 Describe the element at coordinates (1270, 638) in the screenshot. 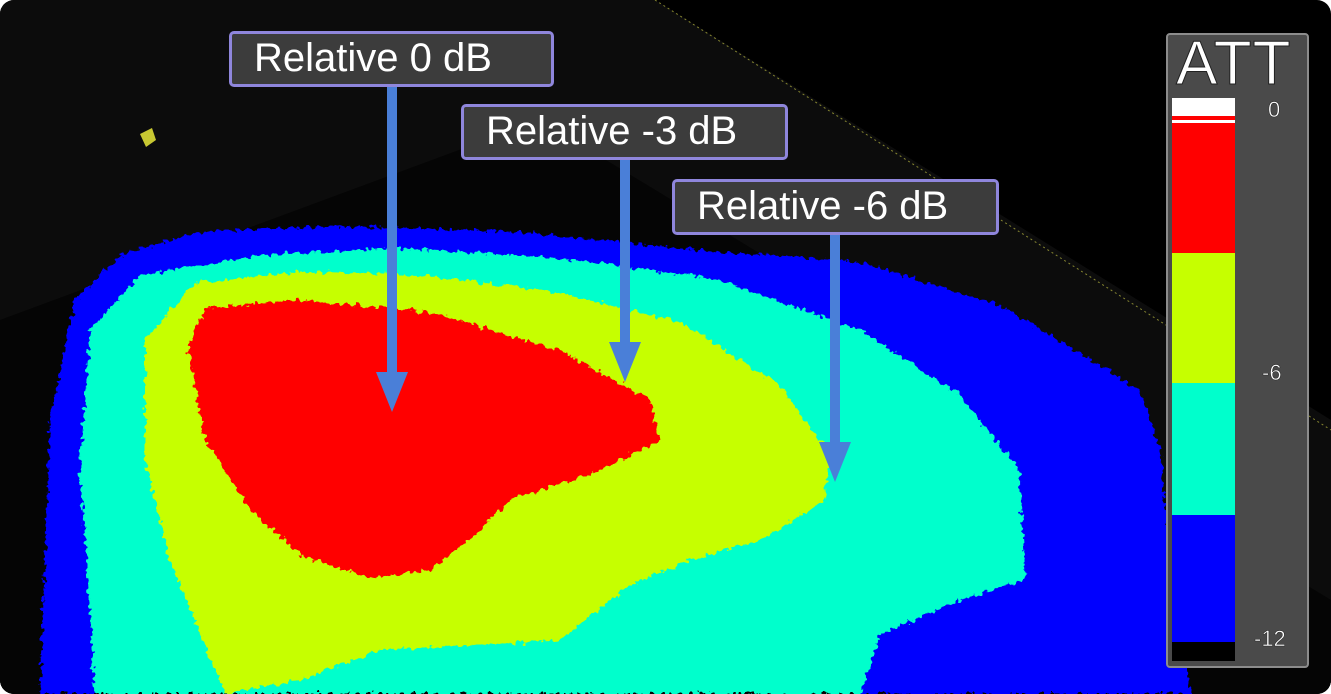

I see `legend-tick-12: -12` at that location.